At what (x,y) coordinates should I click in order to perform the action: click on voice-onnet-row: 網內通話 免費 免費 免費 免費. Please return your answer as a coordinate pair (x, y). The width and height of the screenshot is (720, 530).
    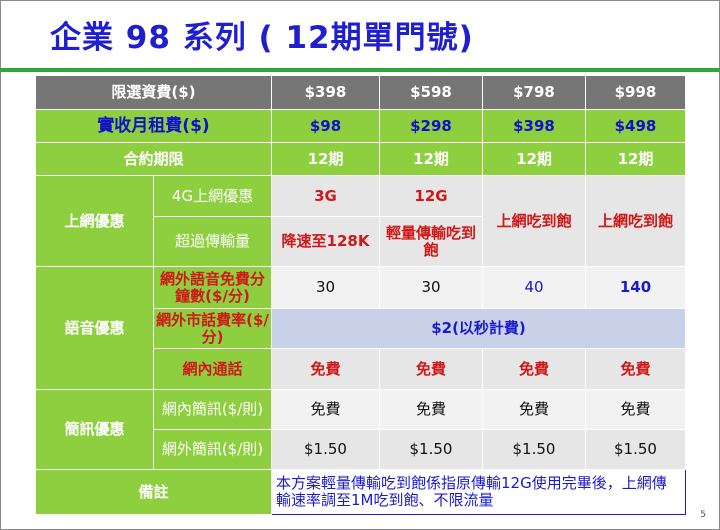
    Looking at the image, I should click on (361, 369).